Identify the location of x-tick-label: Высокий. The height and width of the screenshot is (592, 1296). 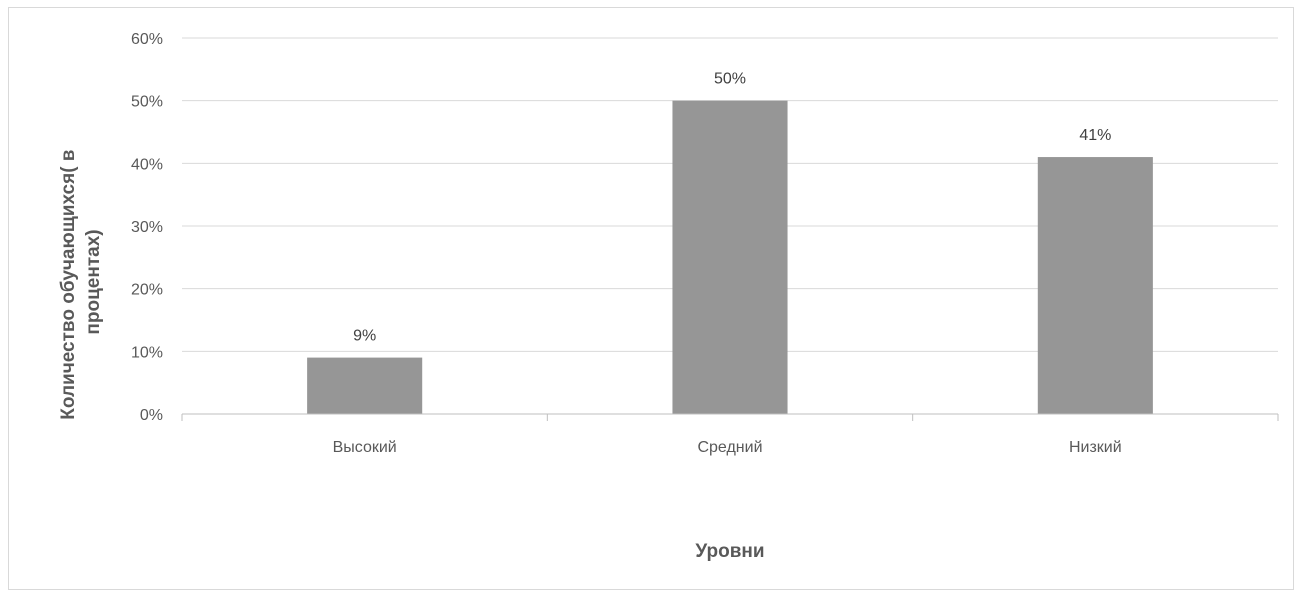
(365, 447).